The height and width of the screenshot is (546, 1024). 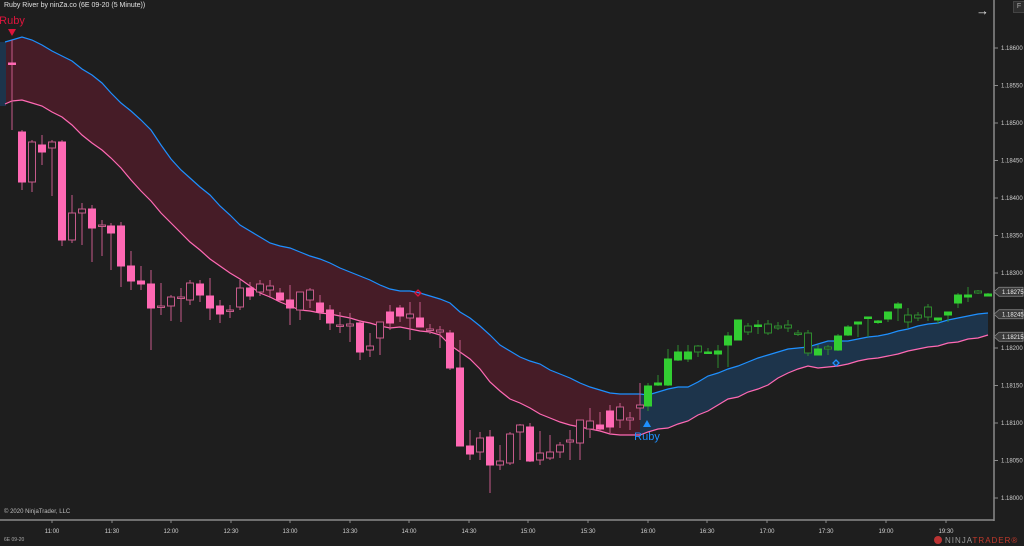 I want to click on x-tick-label: 16:30, so click(x=707, y=532).